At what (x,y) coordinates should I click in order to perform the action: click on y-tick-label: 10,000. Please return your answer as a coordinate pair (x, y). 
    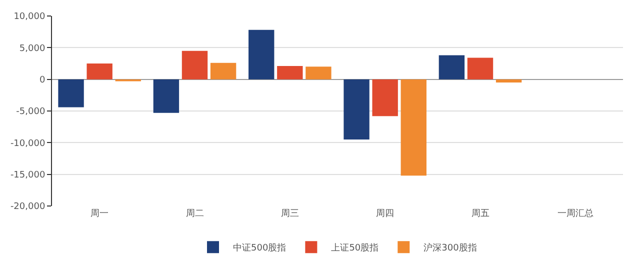
    Looking at the image, I should click on (30, 17).